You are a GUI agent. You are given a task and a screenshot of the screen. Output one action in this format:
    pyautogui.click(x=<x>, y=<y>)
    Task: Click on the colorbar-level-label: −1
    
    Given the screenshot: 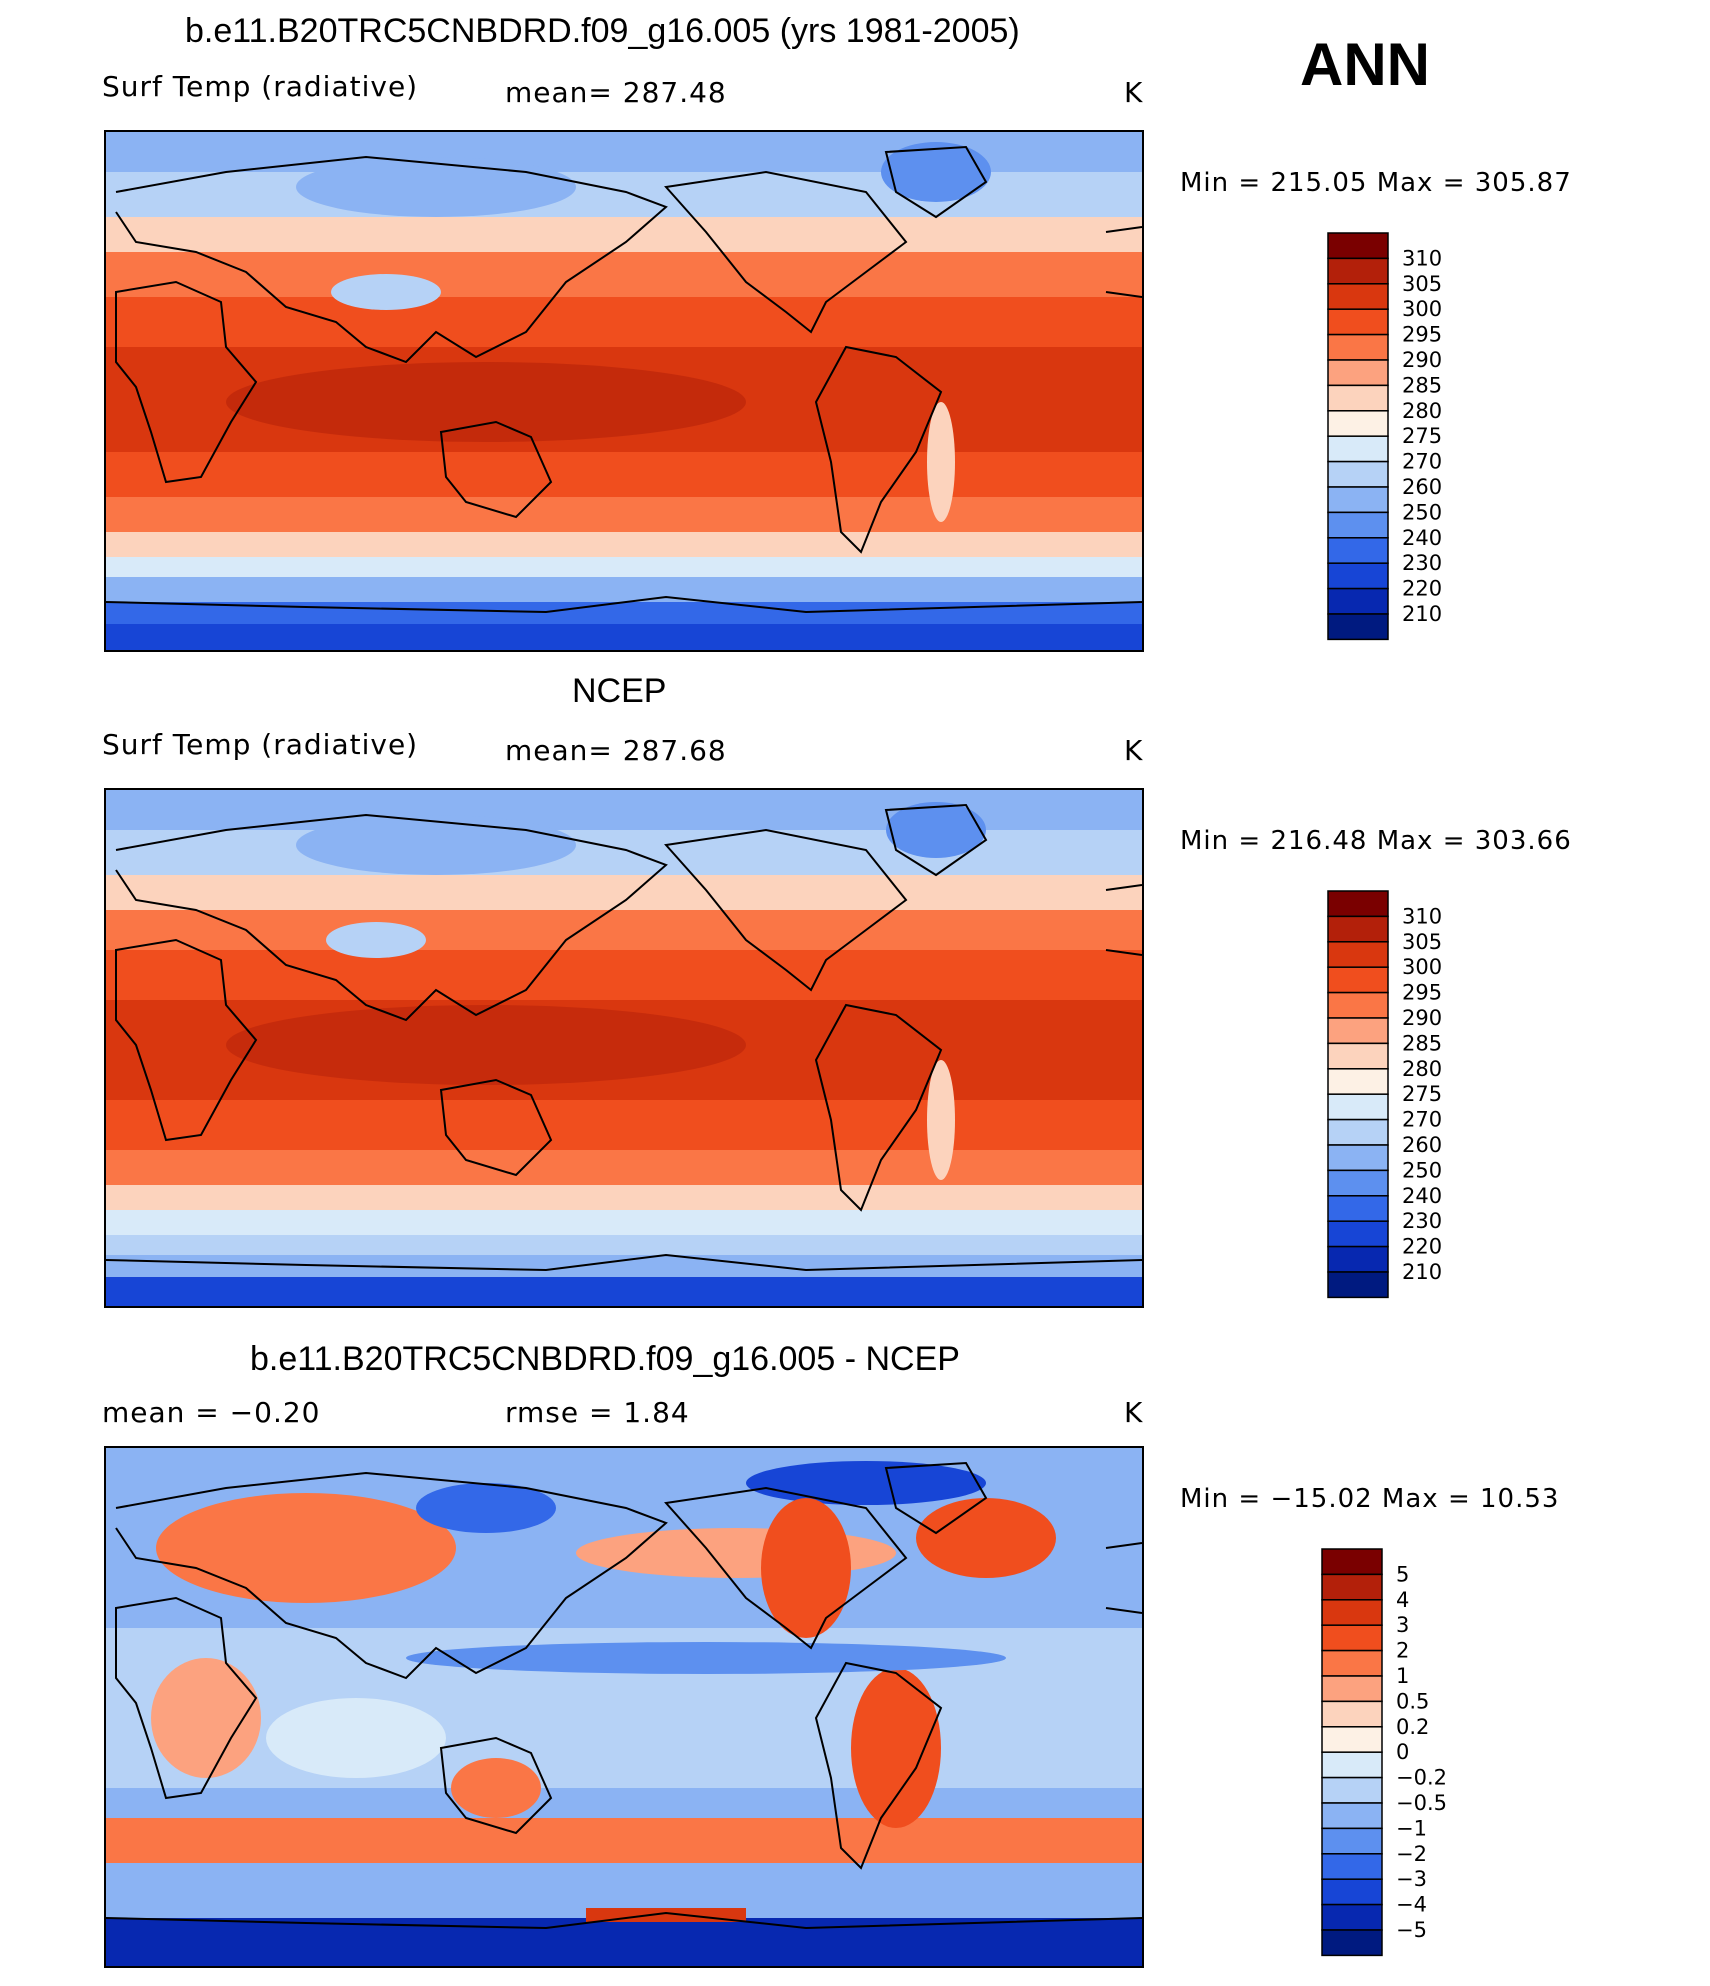 What is the action you would take?
    pyautogui.click(x=1411, y=1828)
    